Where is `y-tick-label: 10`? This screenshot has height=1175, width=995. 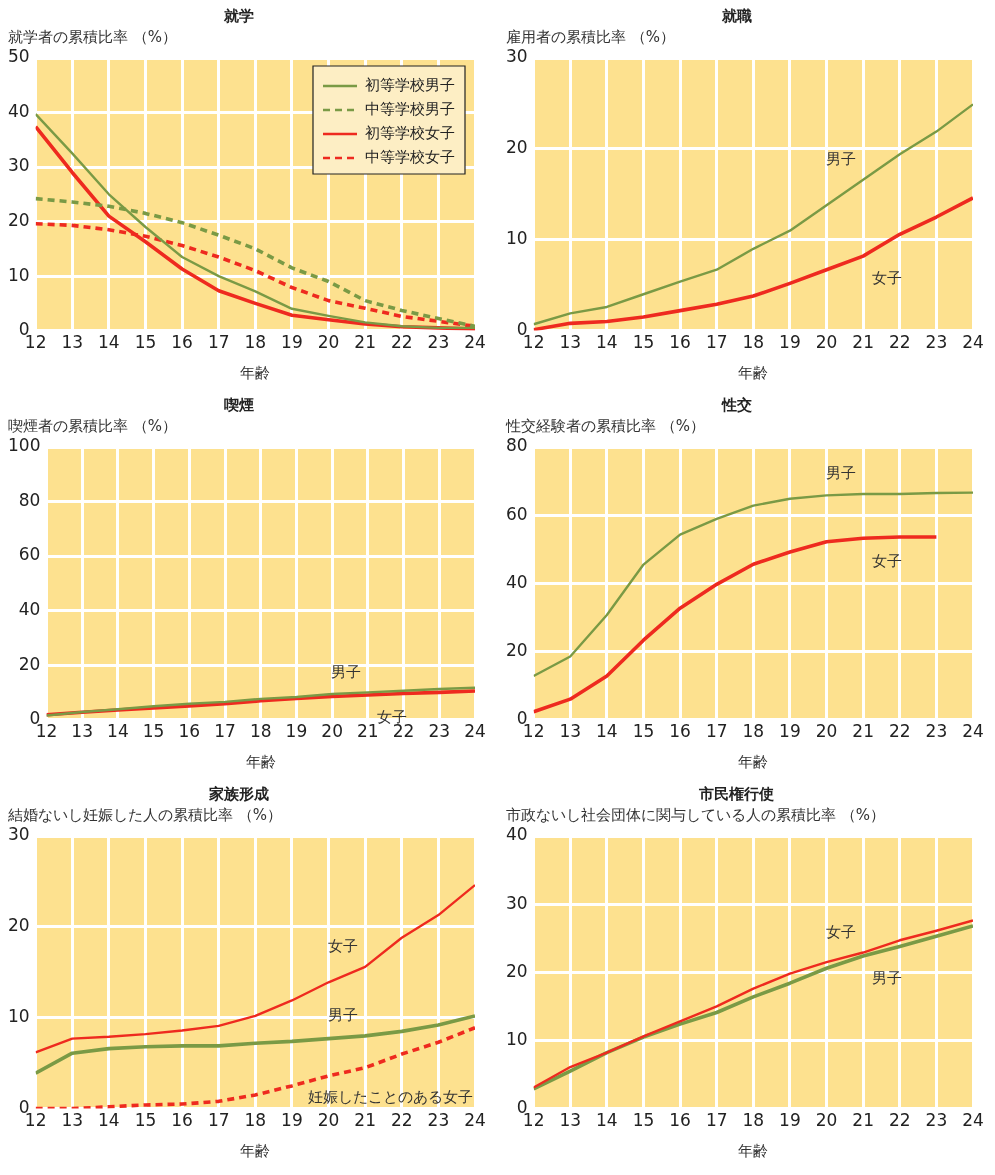 y-tick-label: 10 is located at coordinates (516, 238).